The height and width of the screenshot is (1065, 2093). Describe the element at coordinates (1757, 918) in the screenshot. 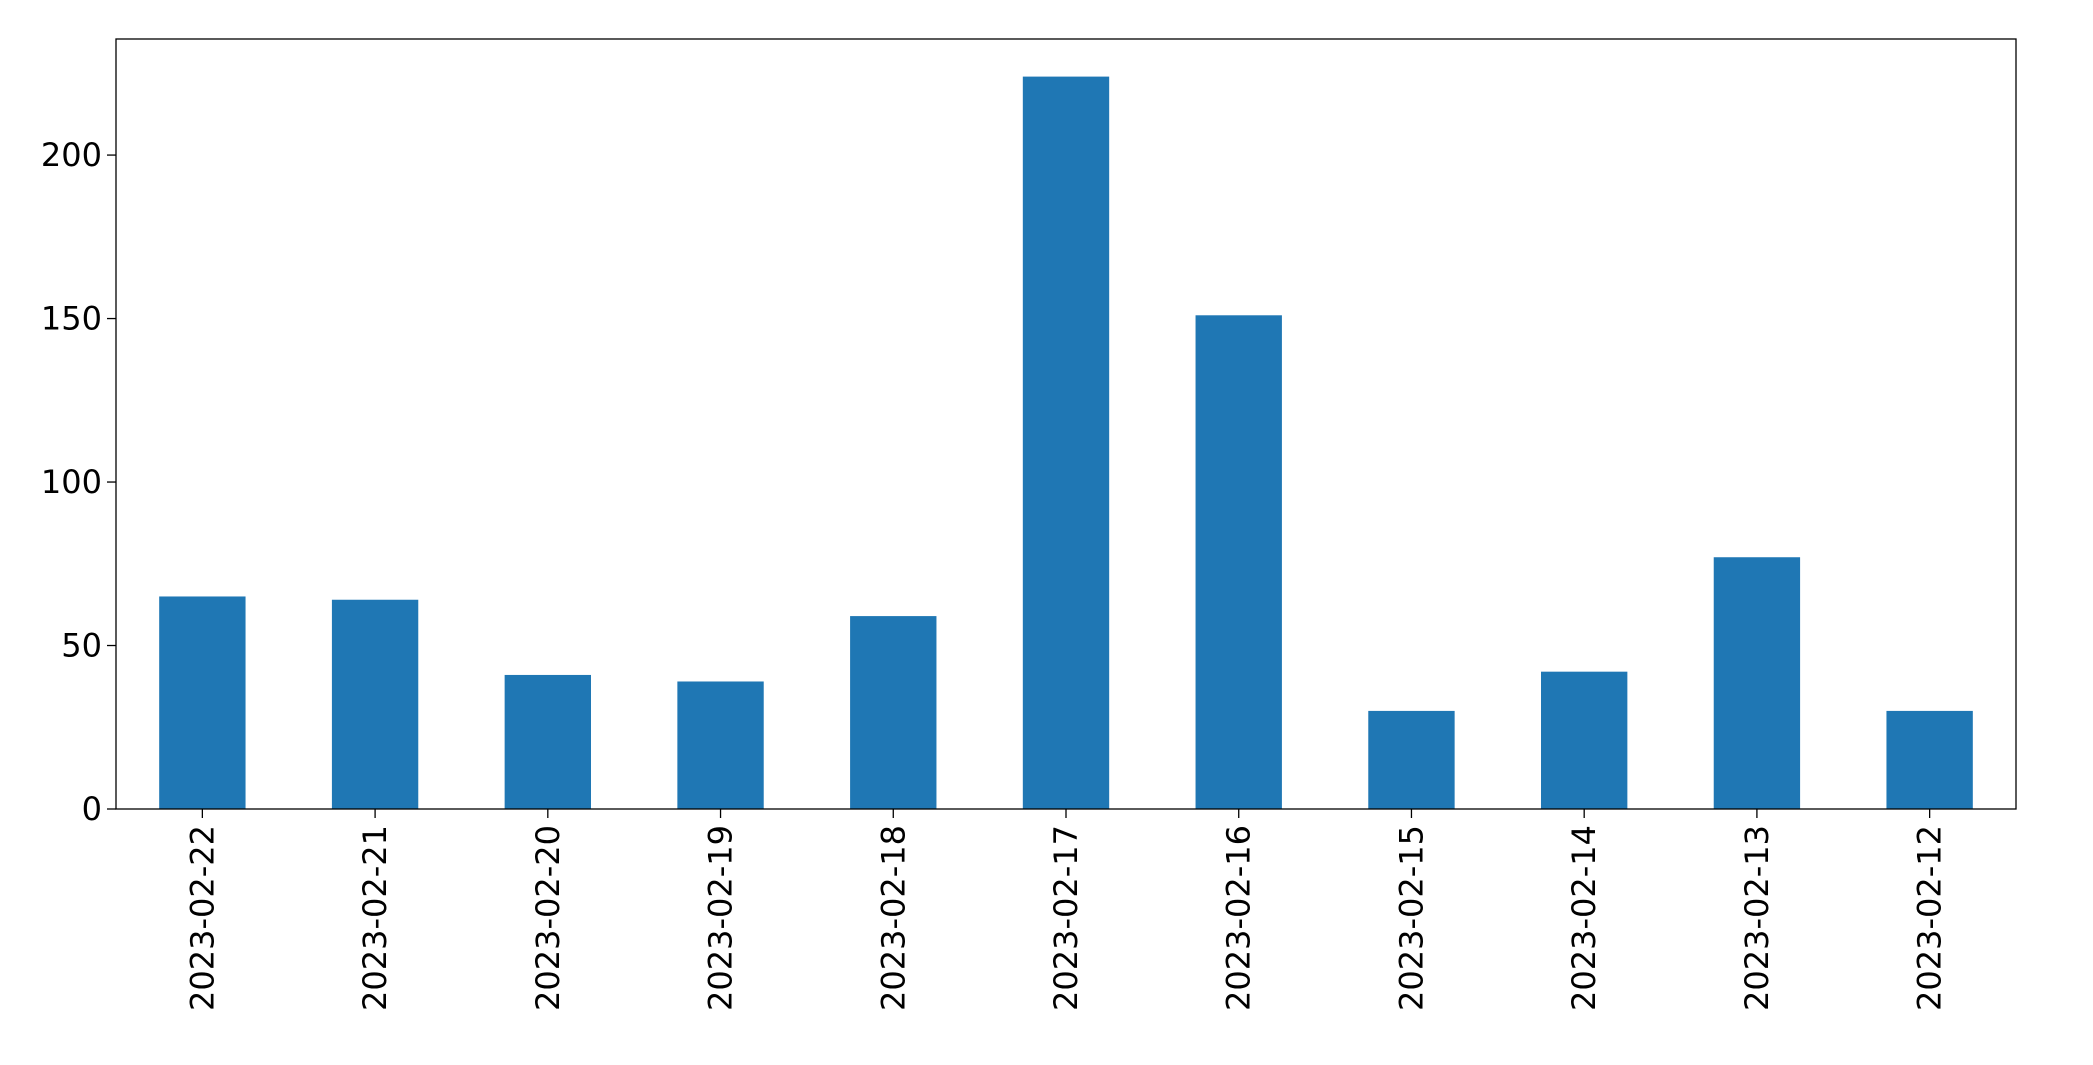

I see `x-tick-label: 2023-02-13` at that location.